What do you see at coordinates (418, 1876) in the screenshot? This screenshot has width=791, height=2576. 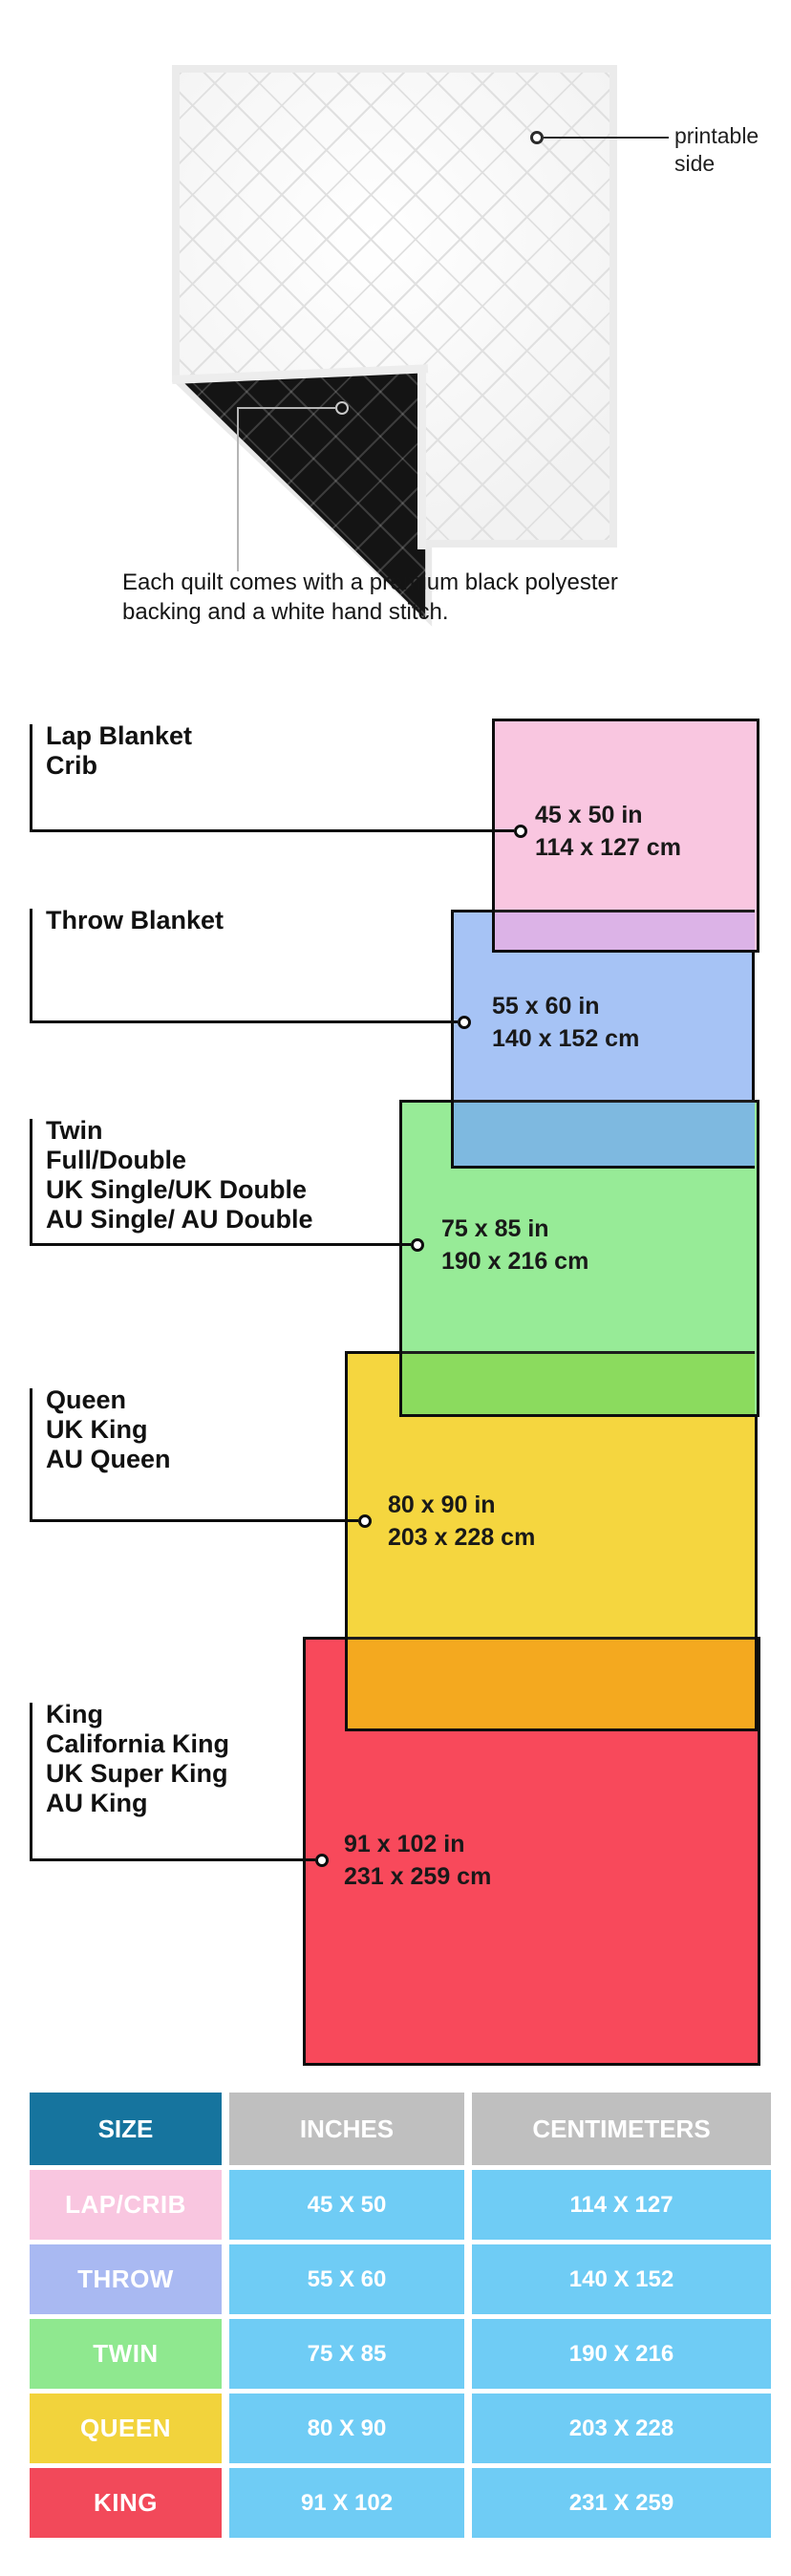 I see `dim-king-cm: 231 x 259 cm` at bounding box center [418, 1876].